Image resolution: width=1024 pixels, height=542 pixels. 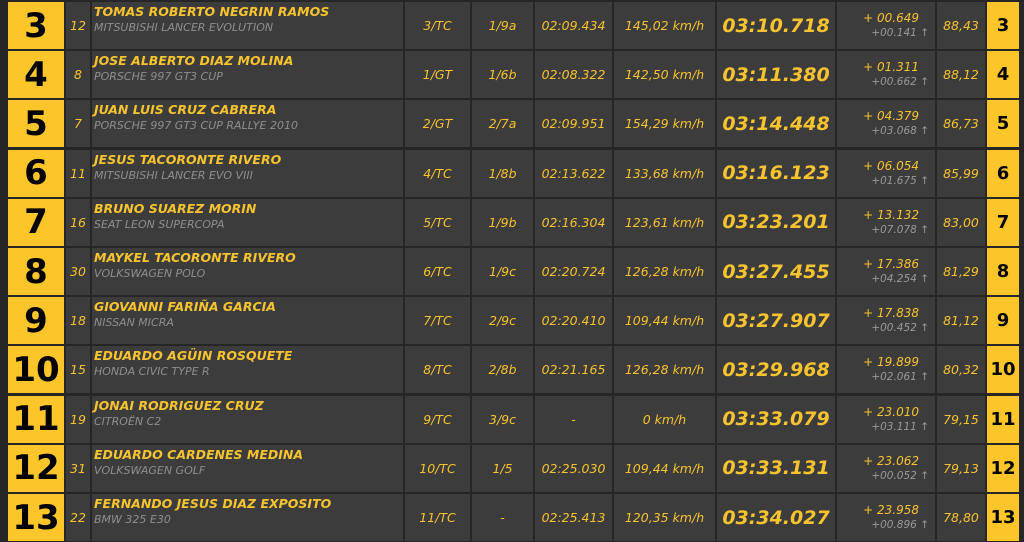 I want to click on car-model: MITSUBISHI LANCER EVO VIII, so click(x=173, y=175).